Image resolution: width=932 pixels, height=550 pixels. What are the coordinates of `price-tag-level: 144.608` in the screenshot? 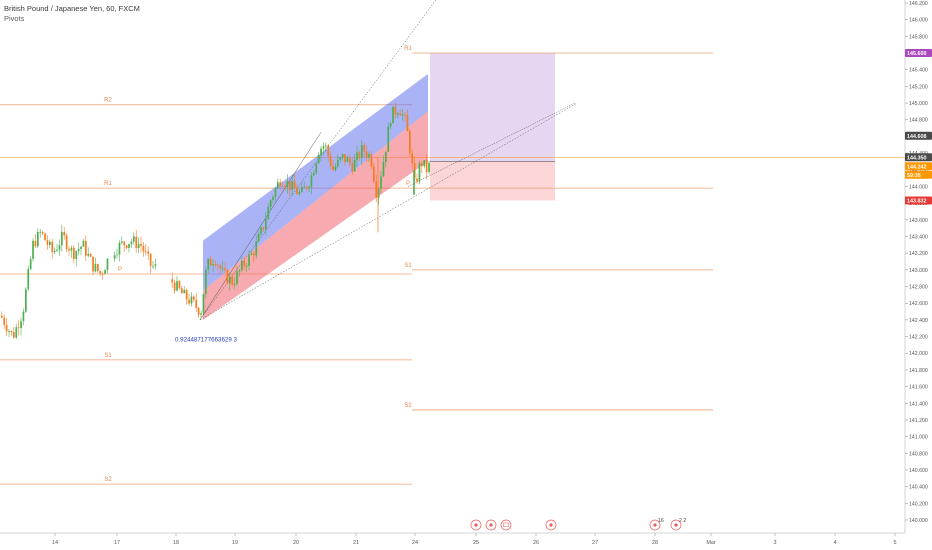 It's located at (918, 135).